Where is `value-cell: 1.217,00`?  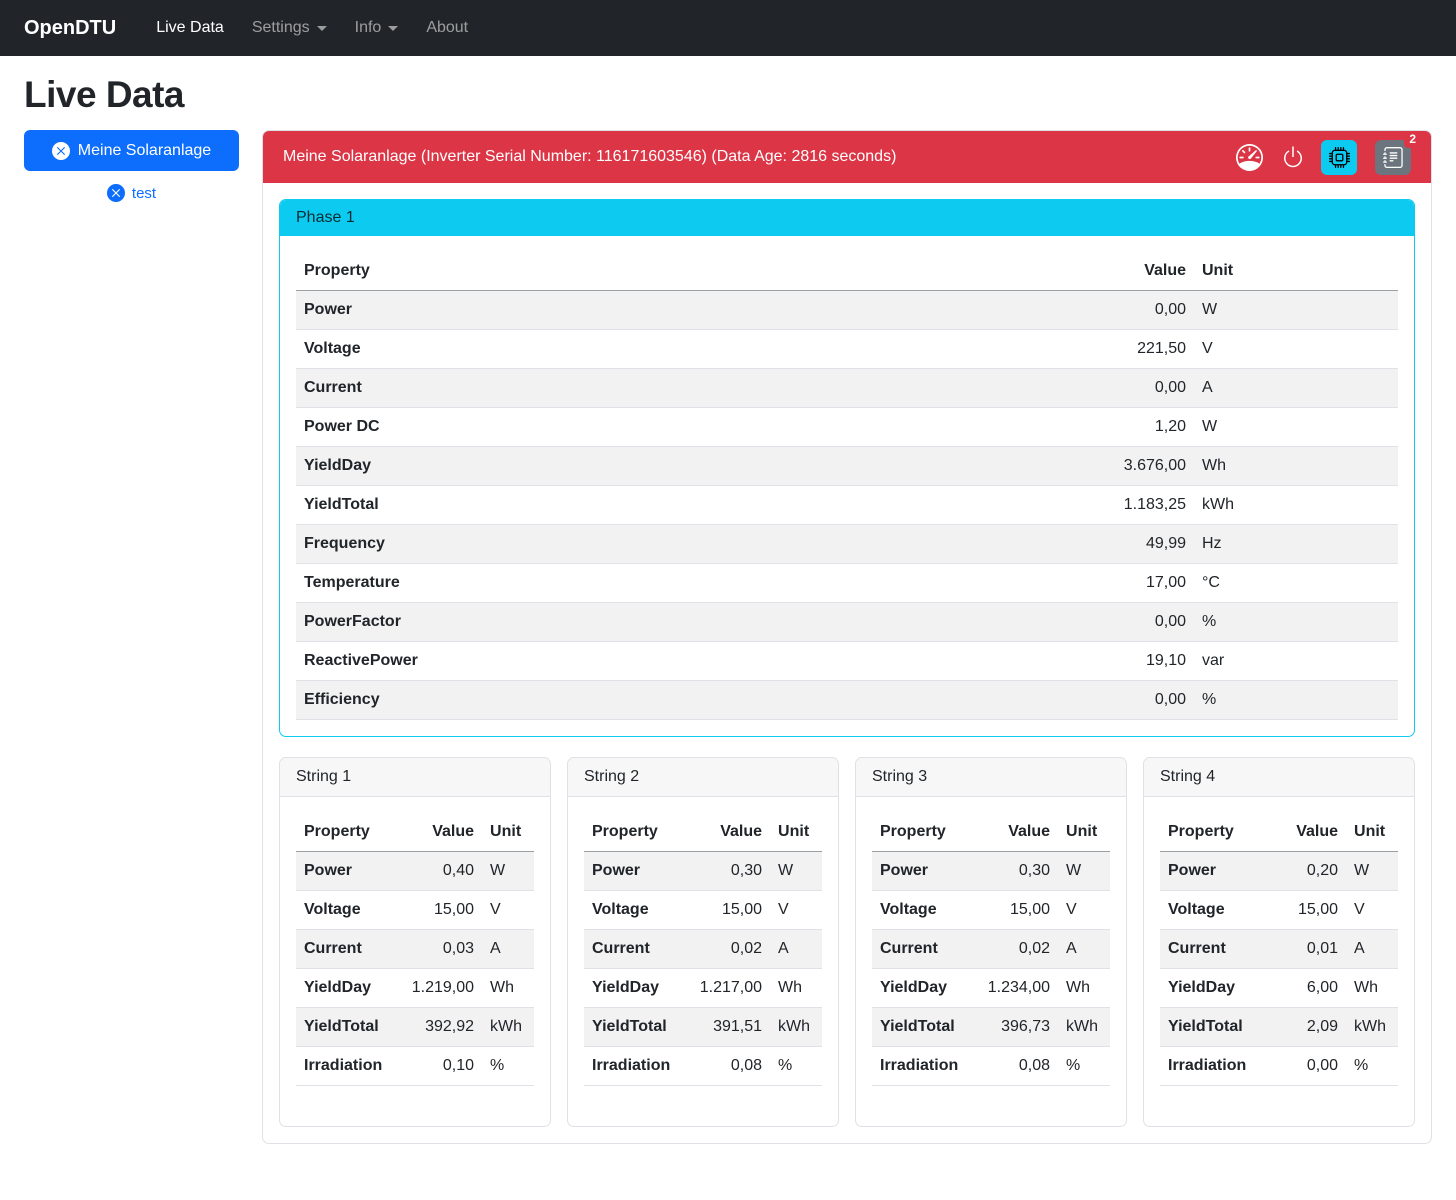
value-cell: 1.217,00 is located at coordinates (731, 987).